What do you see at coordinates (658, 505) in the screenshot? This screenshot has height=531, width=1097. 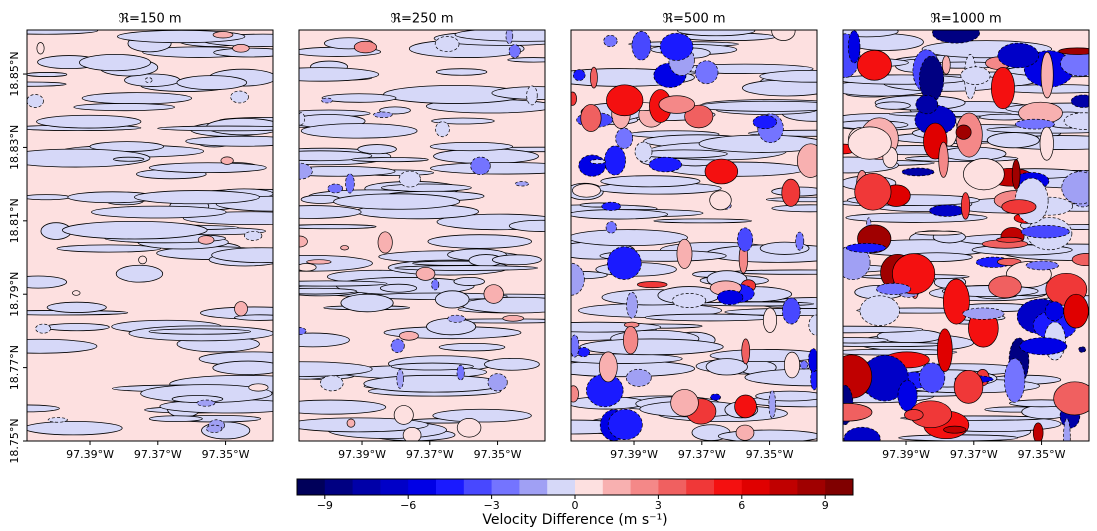 I see `colorbar-tick-label: 3` at bounding box center [658, 505].